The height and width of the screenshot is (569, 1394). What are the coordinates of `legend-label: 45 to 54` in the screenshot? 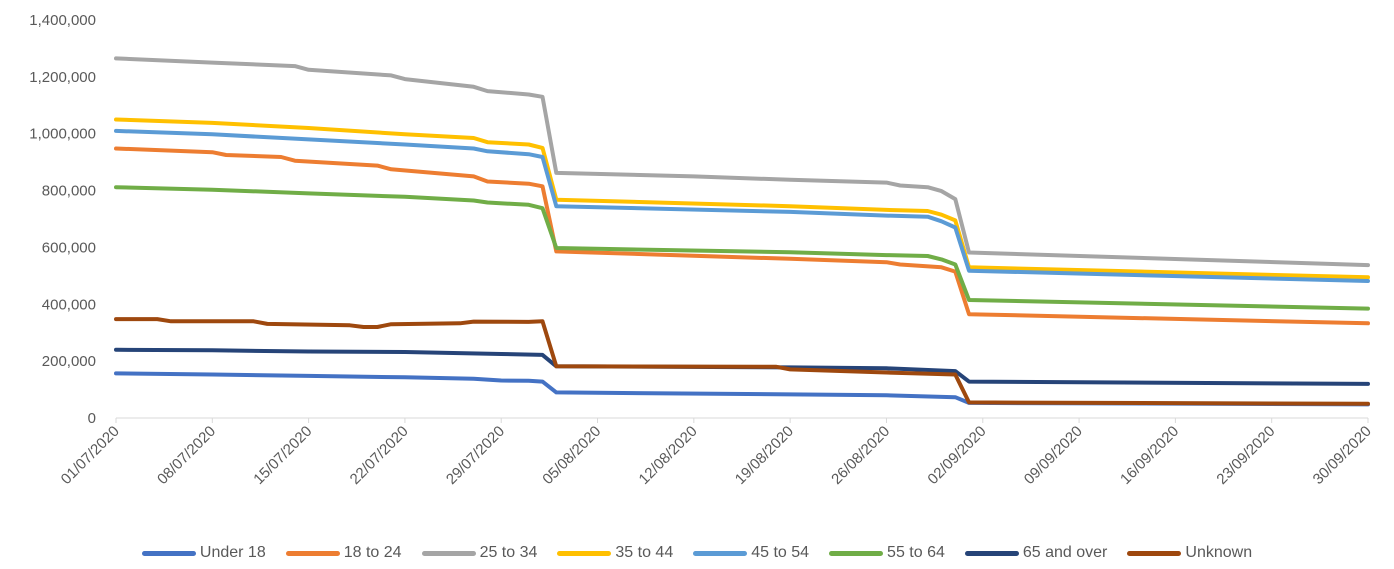 It's located at (780, 552).